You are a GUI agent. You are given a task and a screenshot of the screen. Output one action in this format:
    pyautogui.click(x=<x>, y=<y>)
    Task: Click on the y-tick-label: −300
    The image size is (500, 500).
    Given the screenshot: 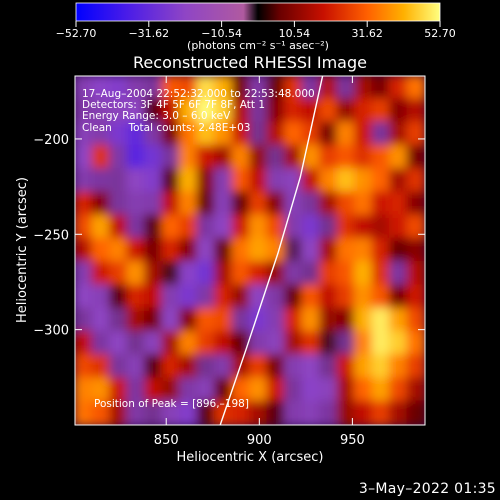 What is the action you would take?
    pyautogui.click(x=51, y=331)
    